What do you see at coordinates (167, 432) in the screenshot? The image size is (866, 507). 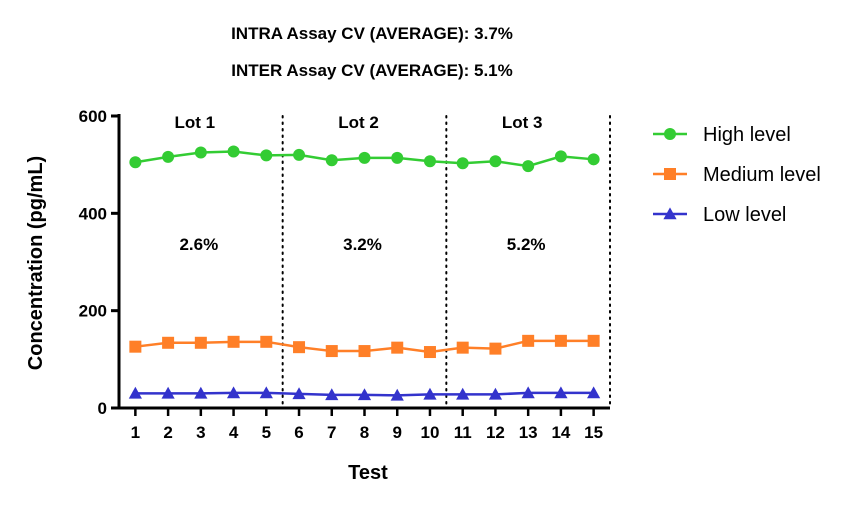 I see `x-tick-label-2: 2` at bounding box center [167, 432].